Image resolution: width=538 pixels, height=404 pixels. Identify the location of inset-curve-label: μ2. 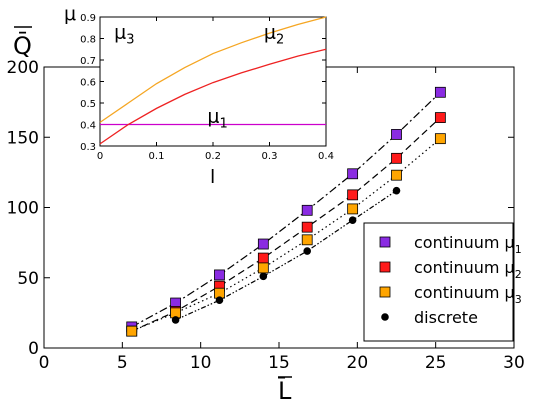
(274, 35).